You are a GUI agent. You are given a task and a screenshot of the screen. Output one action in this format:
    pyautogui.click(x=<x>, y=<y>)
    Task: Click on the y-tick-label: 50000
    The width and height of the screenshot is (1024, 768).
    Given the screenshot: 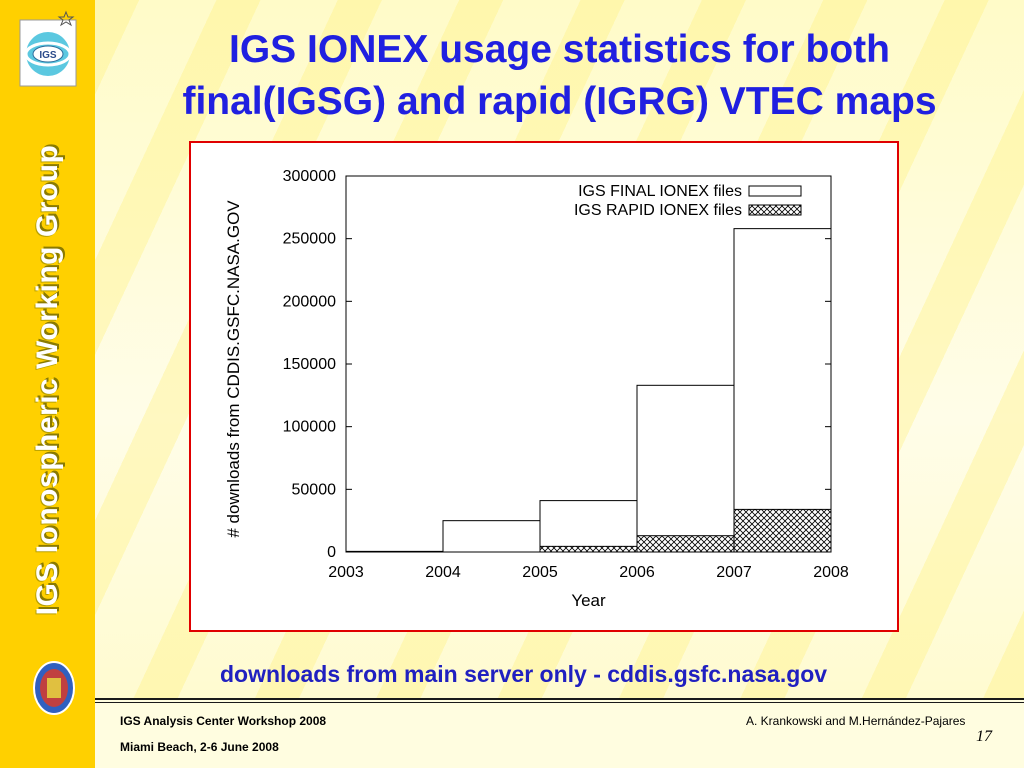 What is the action you would take?
    pyautogui.click(x=314, y=489)
    